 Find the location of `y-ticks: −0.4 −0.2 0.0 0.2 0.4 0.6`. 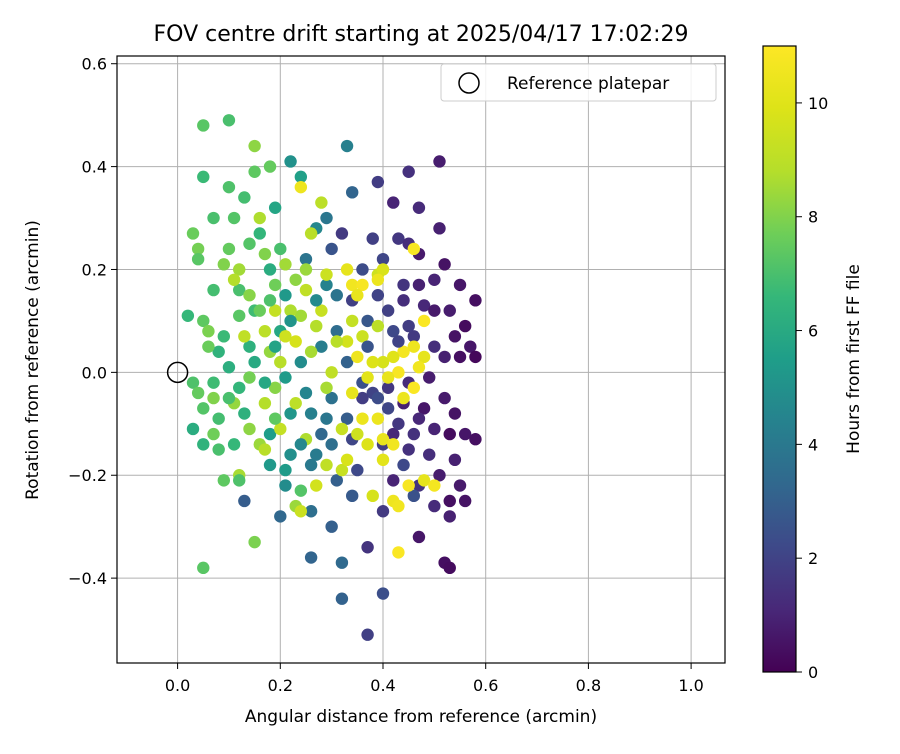

y-ticks: −0.4 −0.2 0.0 0.2 0.4 0.6 is located at coordinates (92, 321).